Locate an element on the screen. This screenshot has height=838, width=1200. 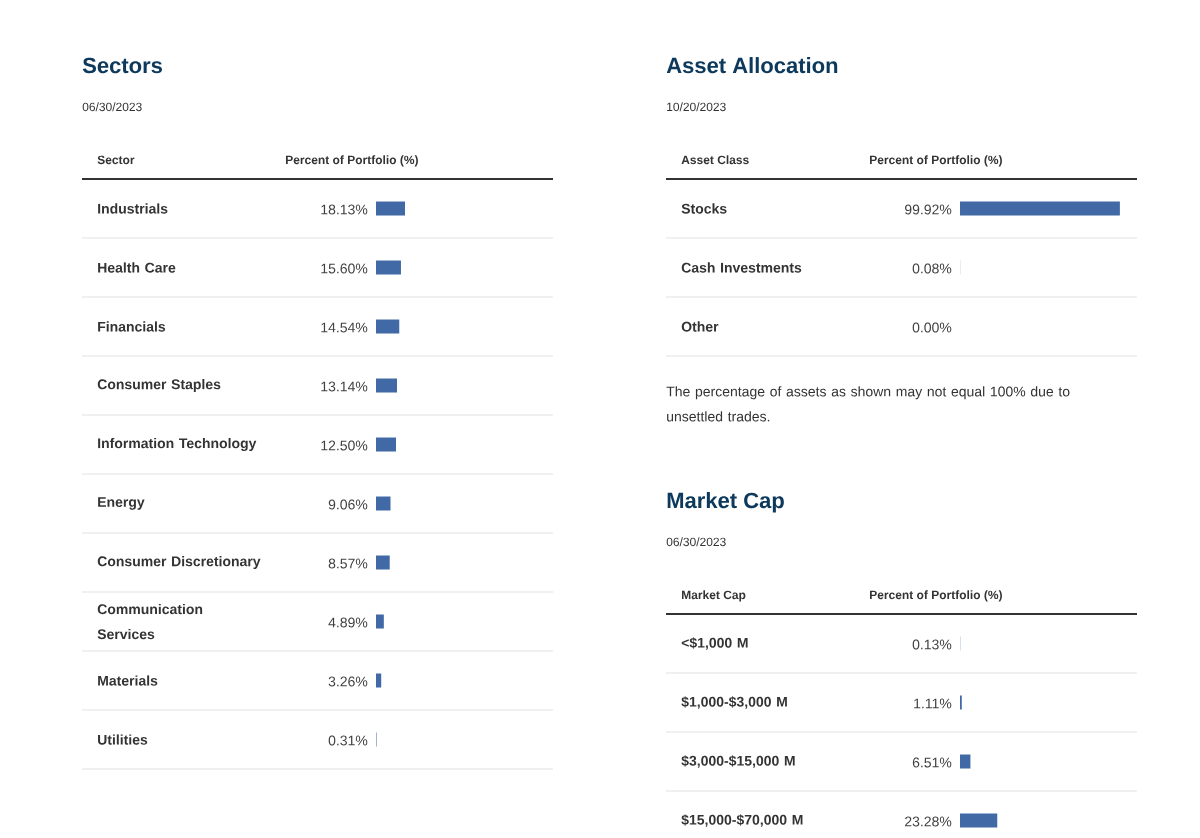
y-axis-title: Sector is located at coordinates (116, 160).